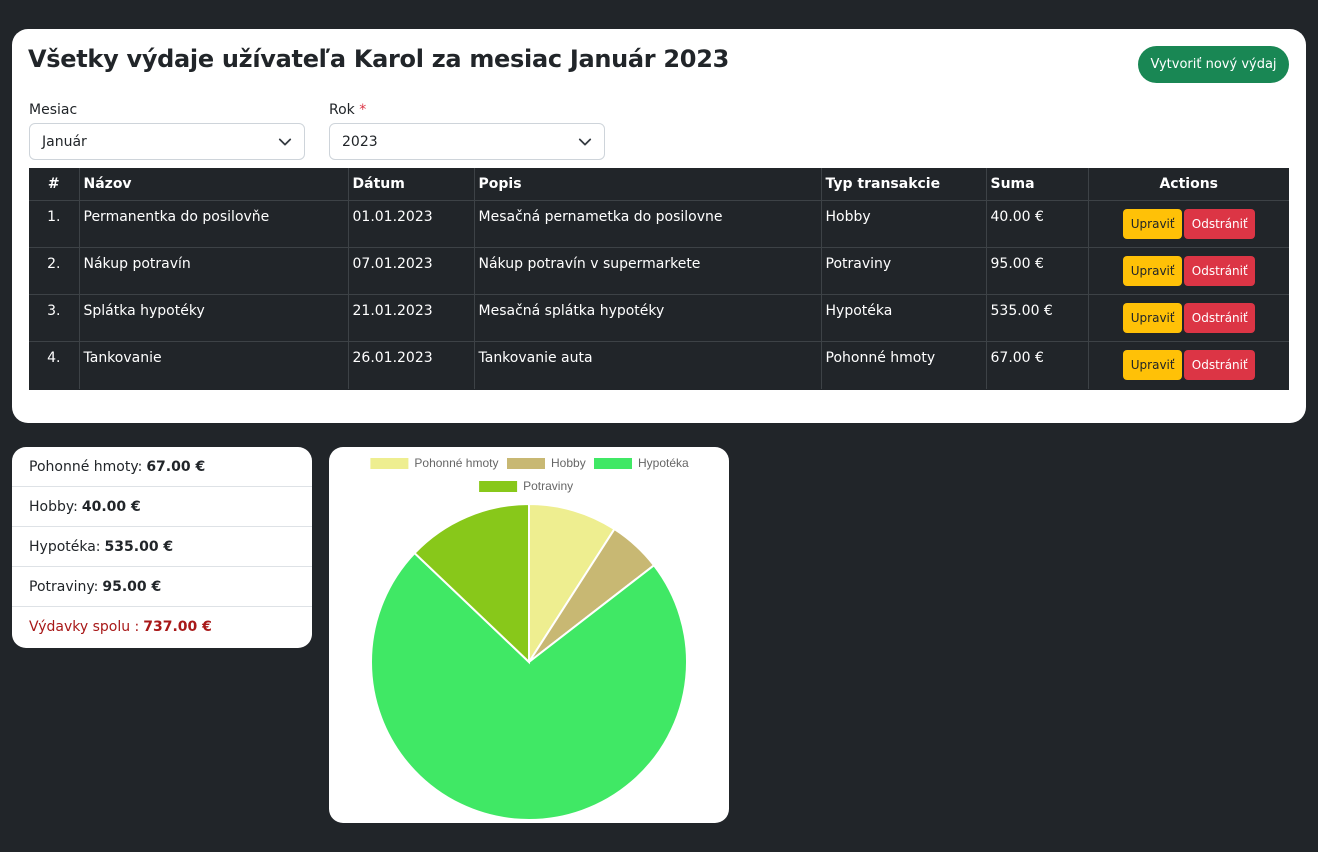 The width and height of the screenshot is (1318, 852). I want to click on row-type: Pohonné hmoty, so click(903, 365).